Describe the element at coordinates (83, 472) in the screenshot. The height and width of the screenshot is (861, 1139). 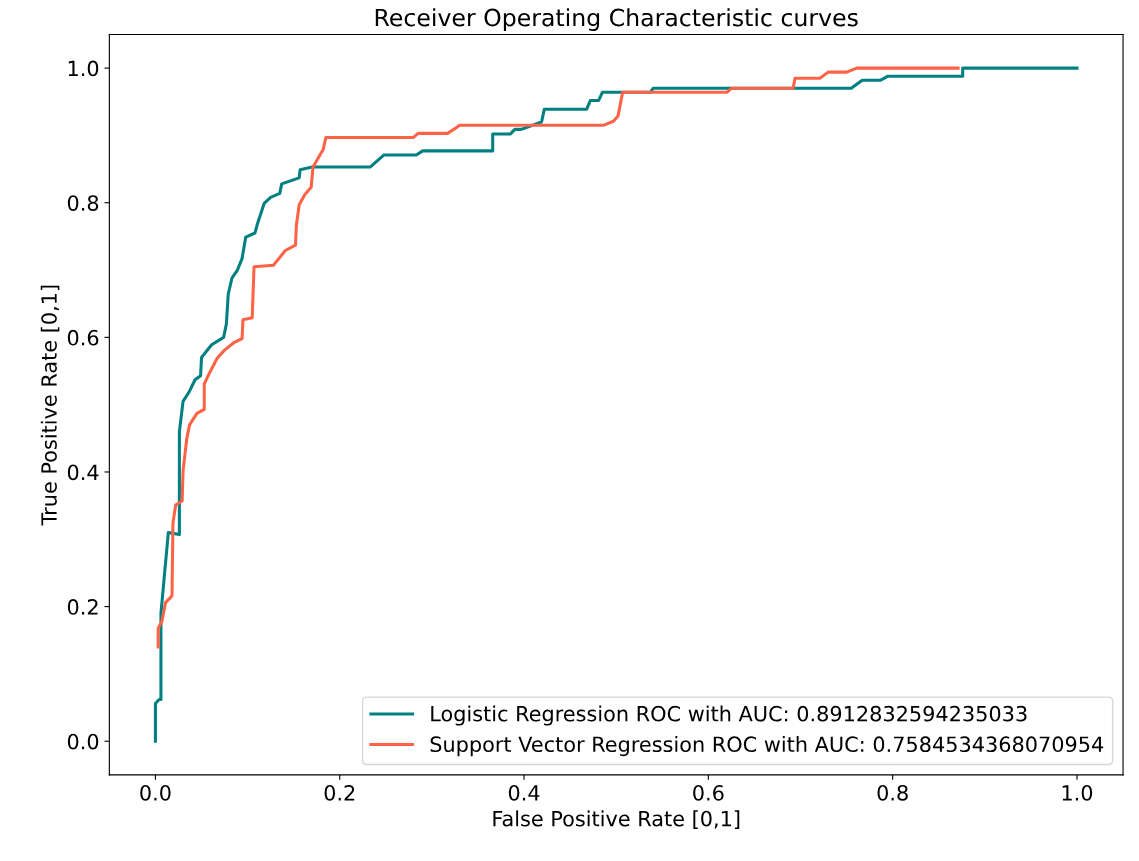
I see `y-tick-label: 0.4` at that location.